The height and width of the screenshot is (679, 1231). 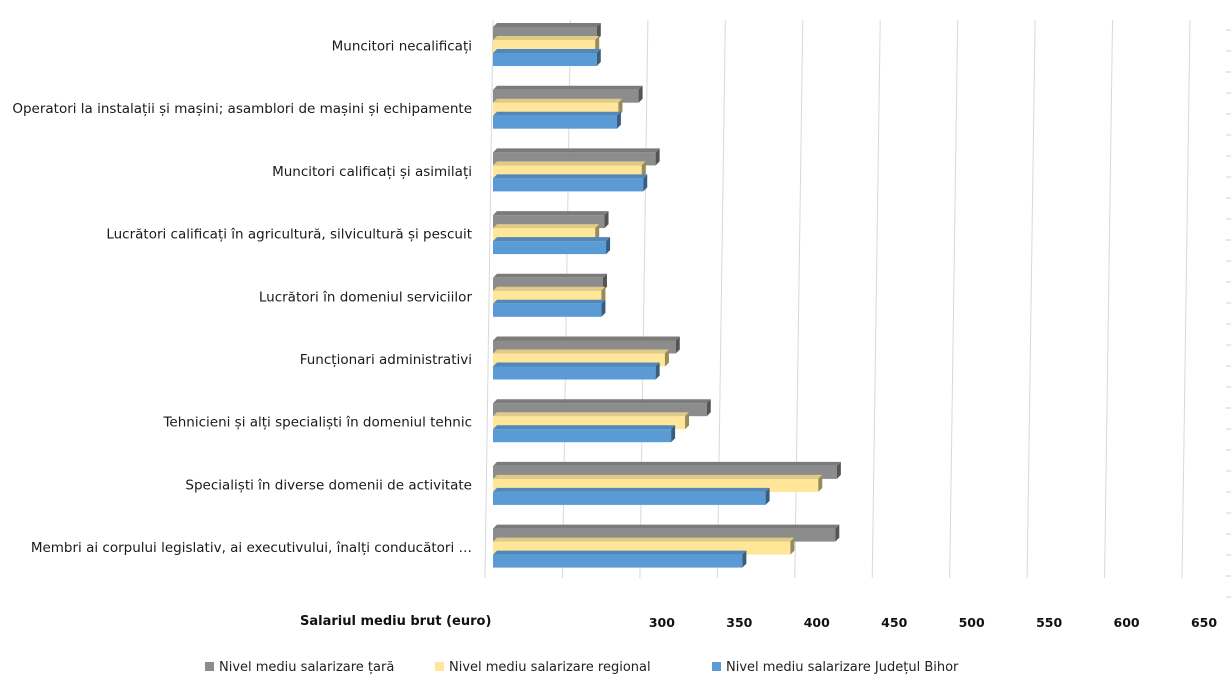 I want to click on legend-item: Nivel mediu salarizare regional, so click(x=543, y=667).